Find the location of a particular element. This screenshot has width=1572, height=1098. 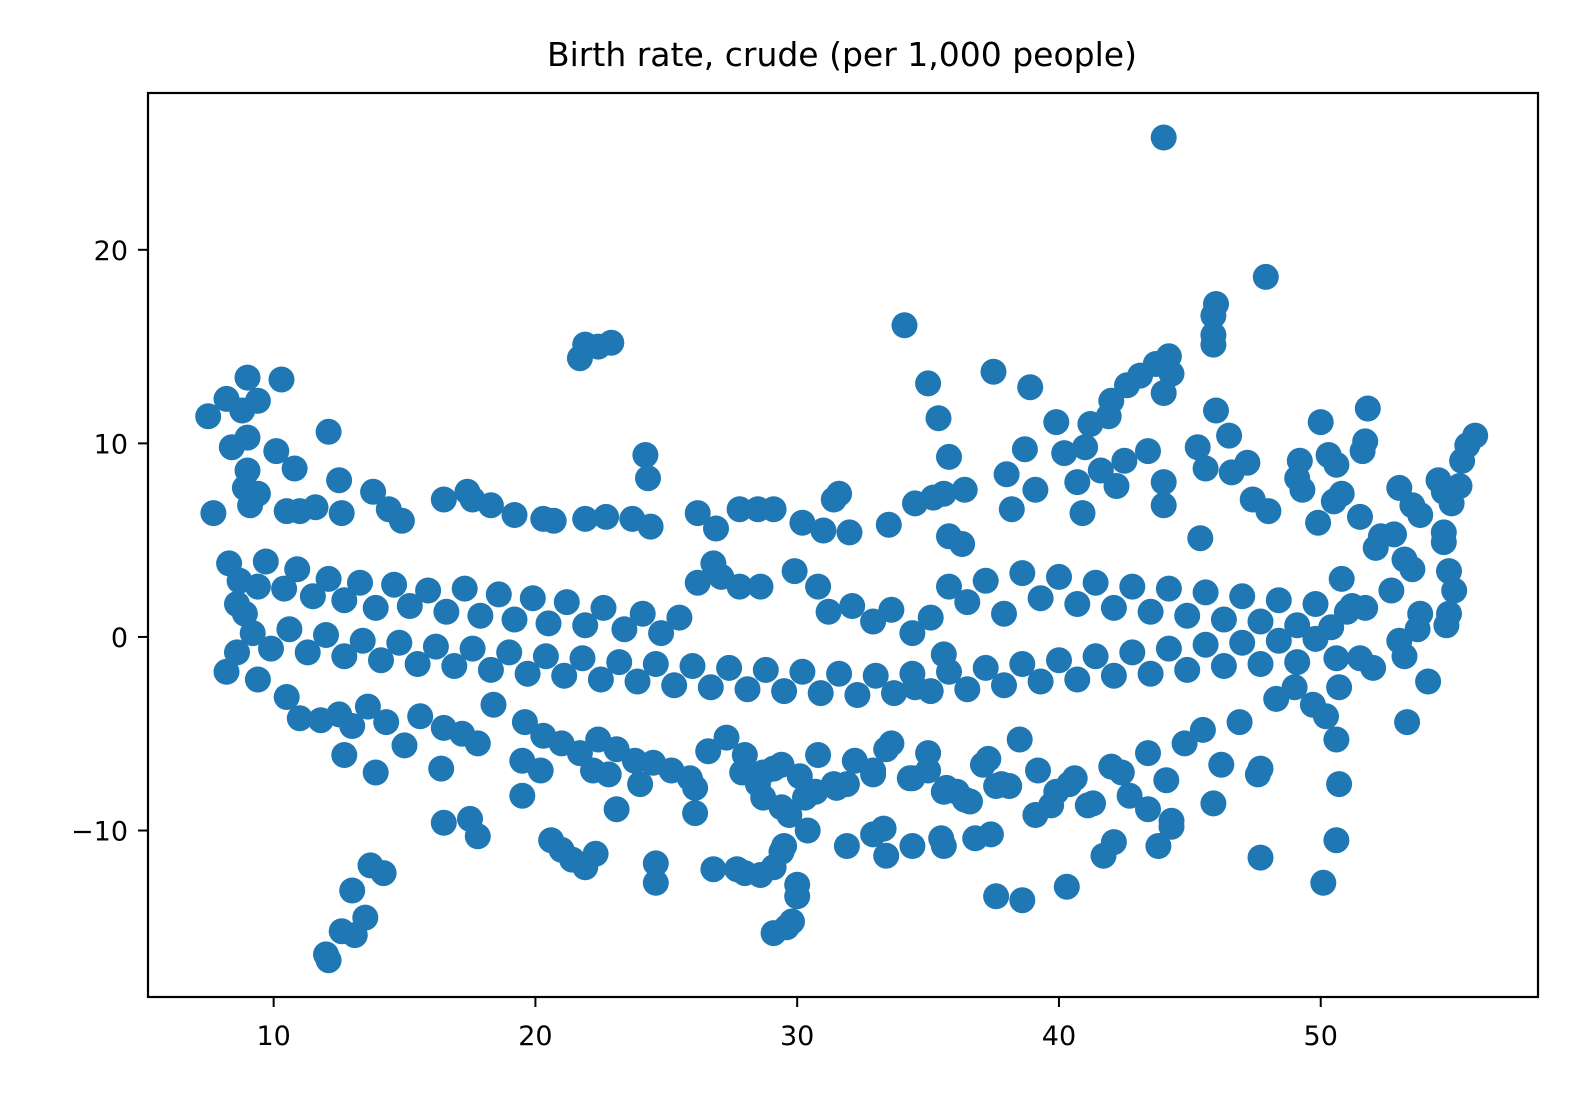

x-axis: 10 20 30 40 50 is located at coordinates (797, 1024).